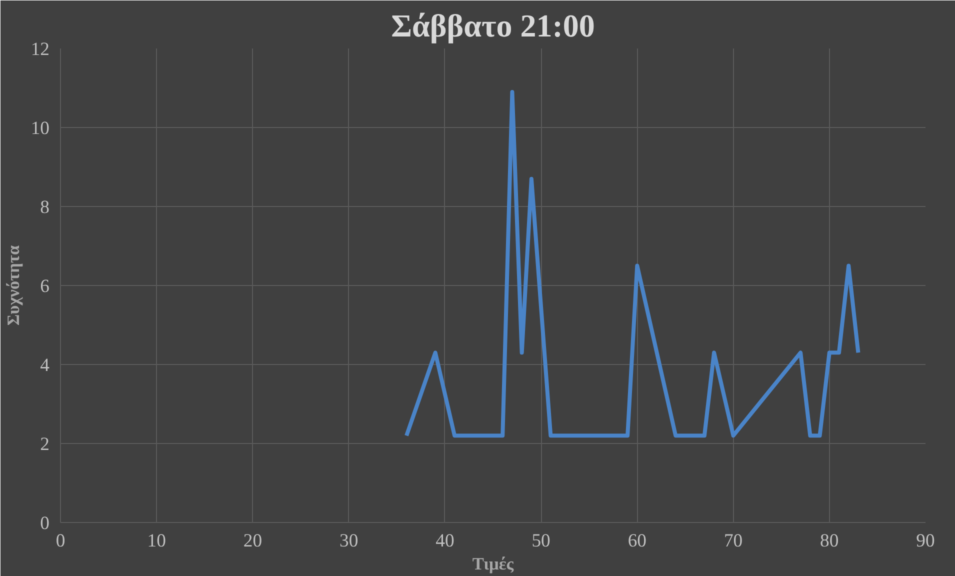 This screenshot has width=955, height=576. What do you see at coordinates (13, 285) in the screenshot?
I see `y-axis-title: Συχνότητα` at bounding box center [13, 285].